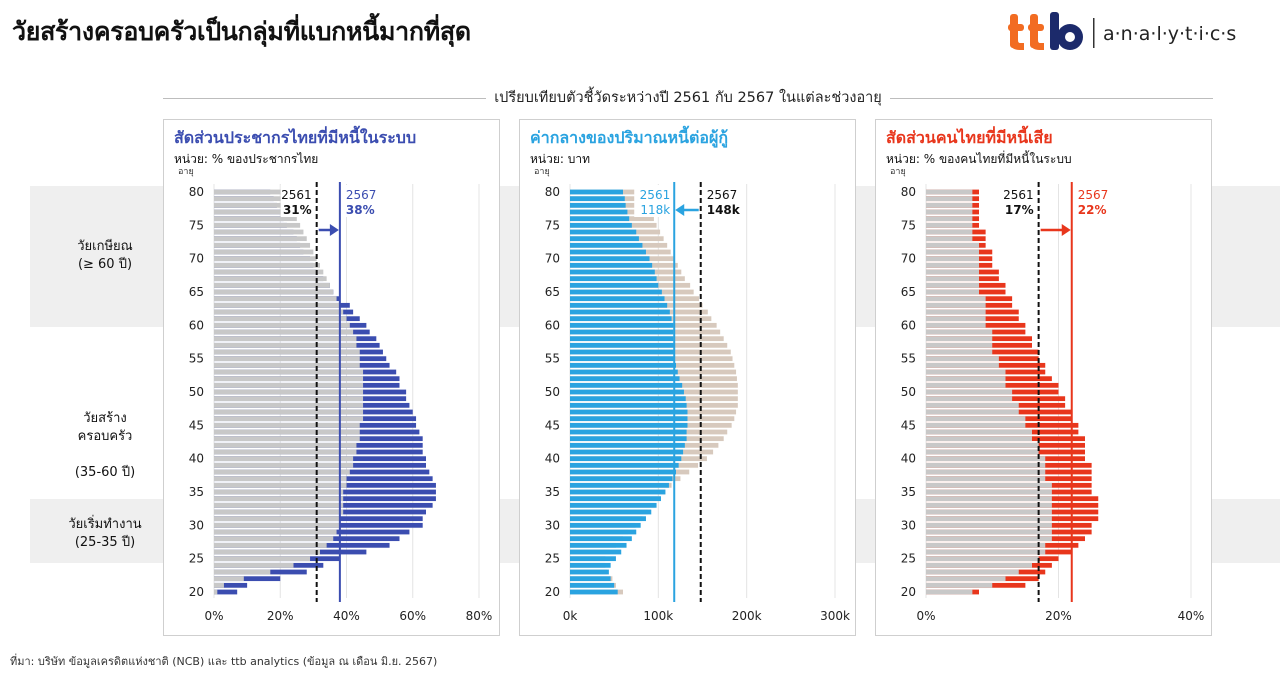 The height and width of the screenshot is (678, 1280). What do you see at coordinates (570, 616) in the screenshot?
I see `x-tick-label: 0k` at bounding box center [570, 616].